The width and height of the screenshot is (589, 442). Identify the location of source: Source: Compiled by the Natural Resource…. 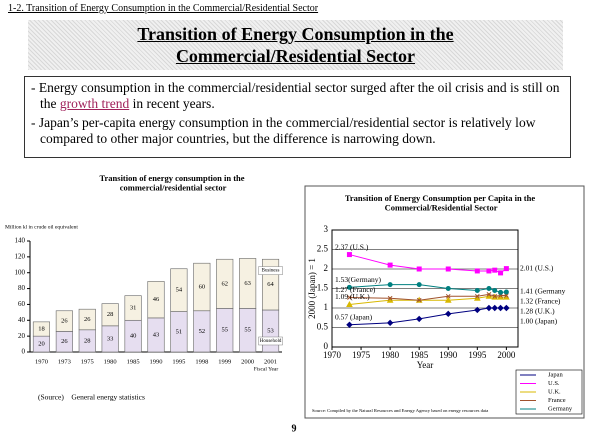
(400, 410).